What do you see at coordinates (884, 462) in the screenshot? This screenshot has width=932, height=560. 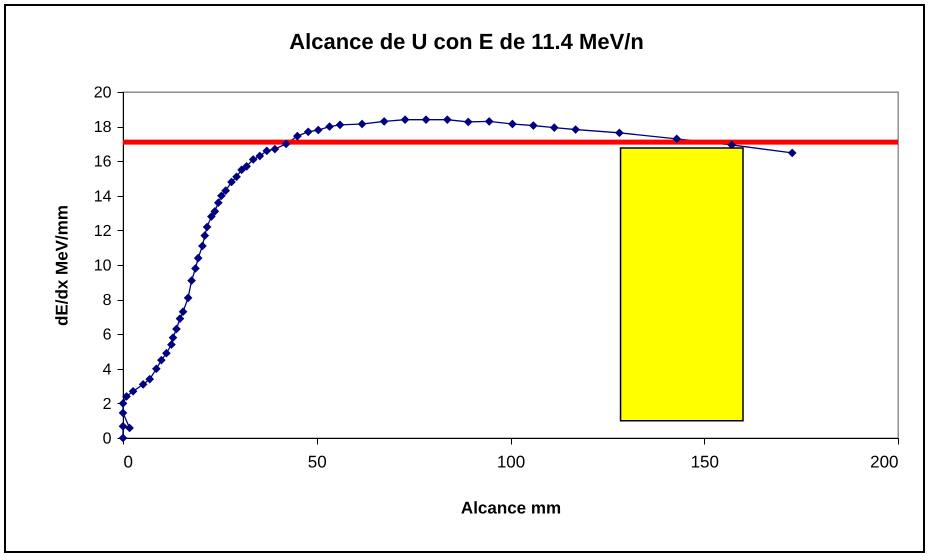 I see `x-tick-label: 200` at bounding box center [884, 462].